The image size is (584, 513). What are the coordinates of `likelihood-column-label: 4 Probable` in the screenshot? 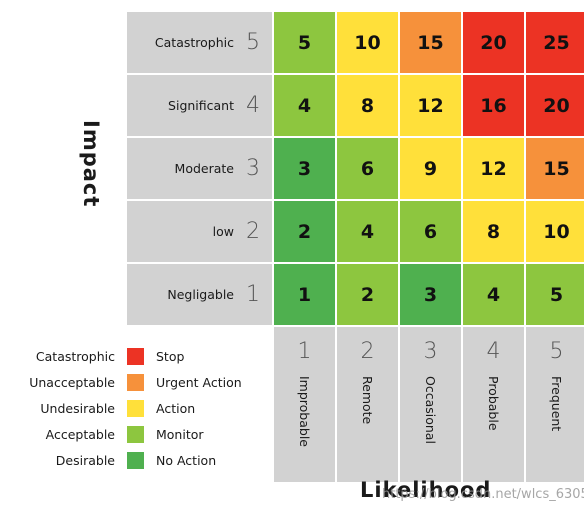 It's located at (493, 404).